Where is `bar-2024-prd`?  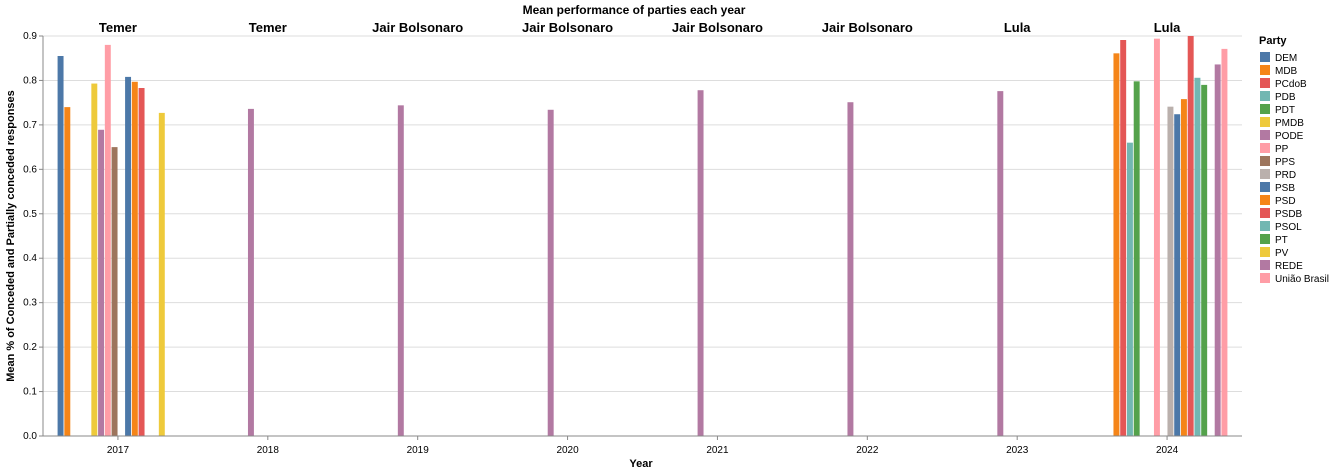 bar-2024-prd is located at coordinates (1170, 271).